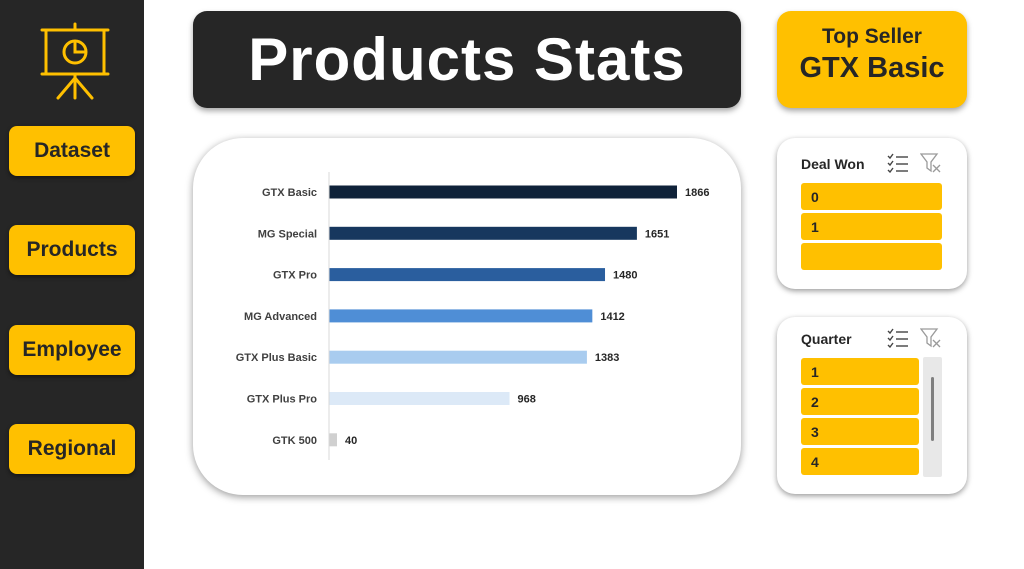 This screenshot has height=569, width=1024. I want to click on category-label: MG Special, so click(287, 234).